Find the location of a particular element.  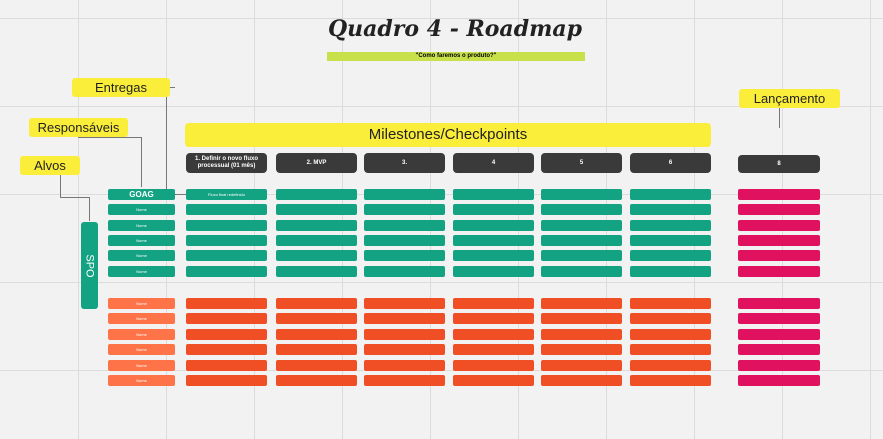

milestone-header: 5 is located at coordinates (581, 163).